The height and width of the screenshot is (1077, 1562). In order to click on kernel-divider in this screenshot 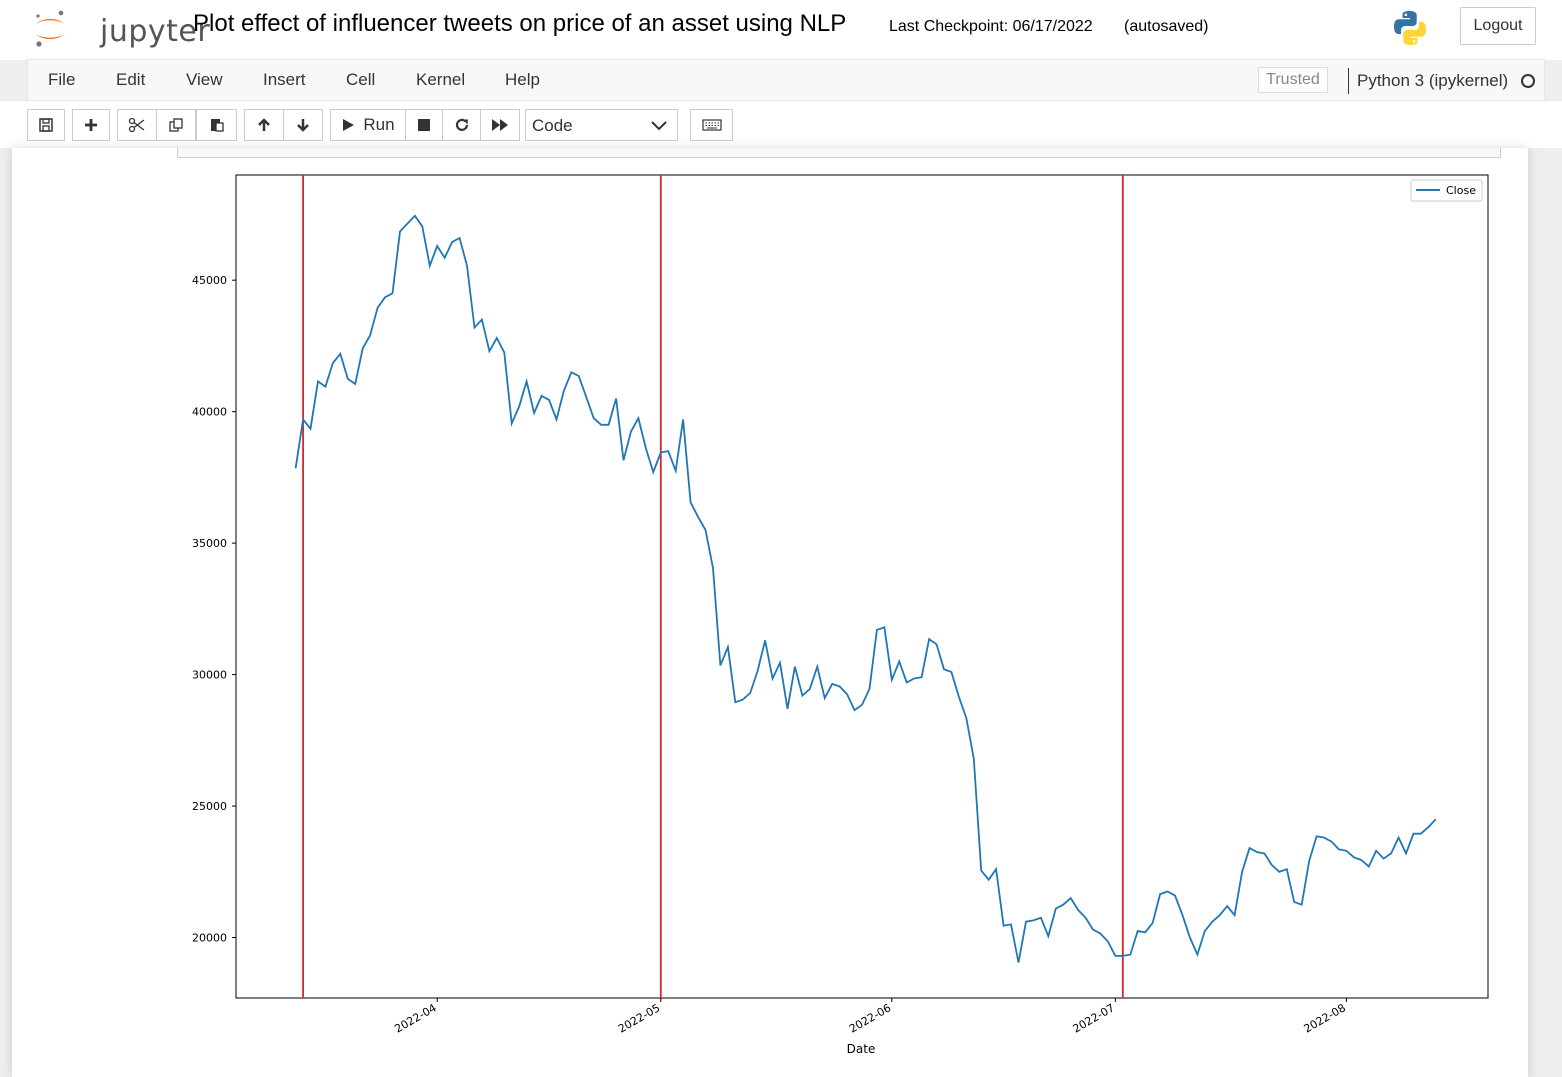, I will do `click(1348, 81)`.